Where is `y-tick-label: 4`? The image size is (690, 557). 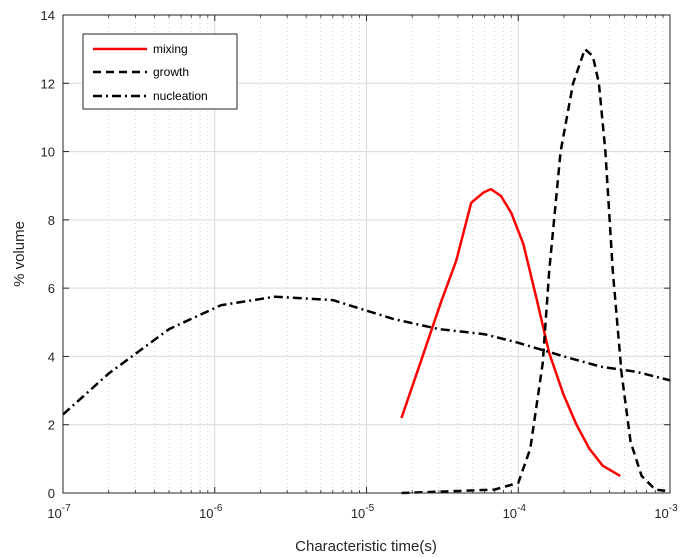 y-tick-label: 4 is located at coordinates (51, 356).